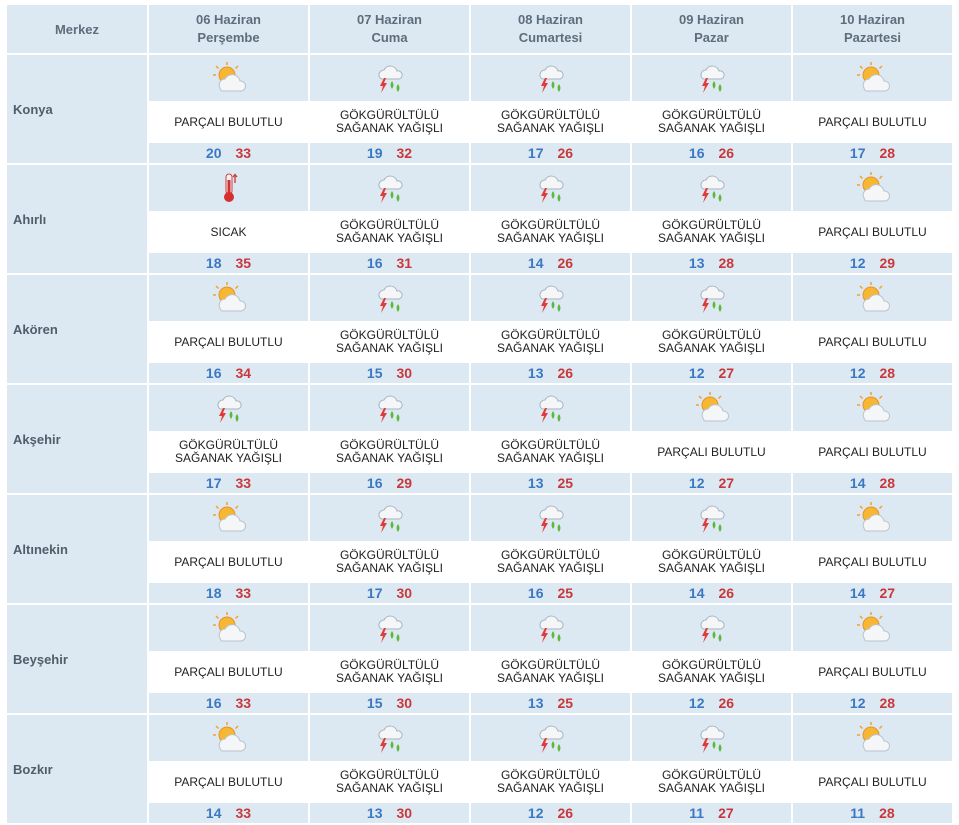  Describe the element at coordinates (213, 263) in the screenshot. I see `min-temp: 18` at that location.